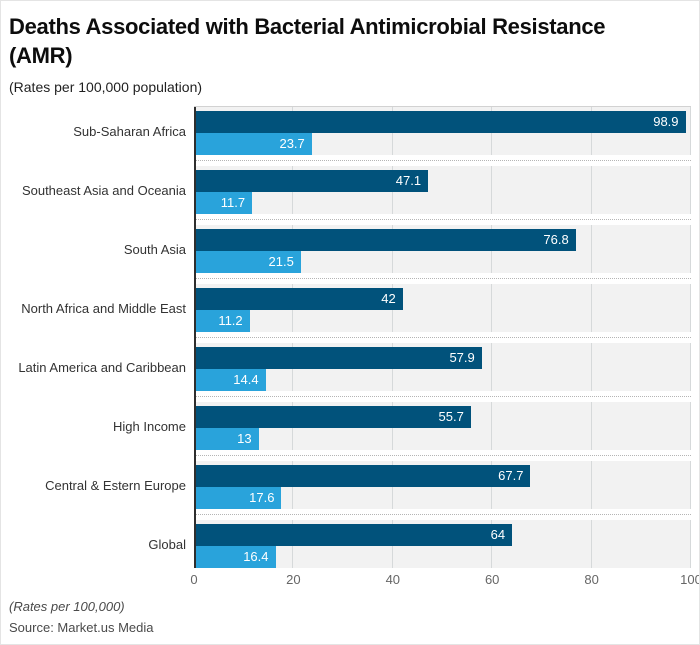 Image resolution: width=700 pixels, height=645 pixels. I want to click on bar: 14.4, so click(230, 380).